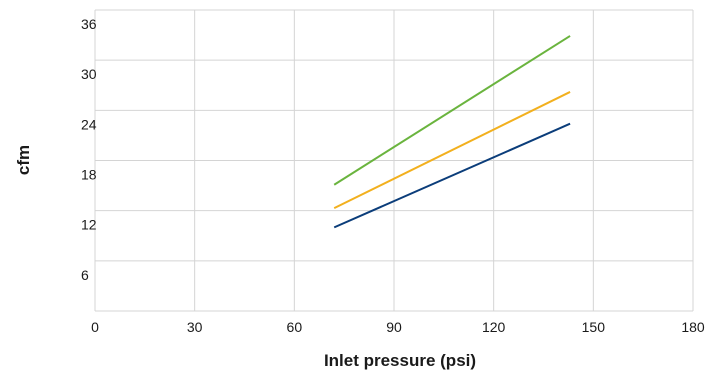  Describe the element at coordinates (89, 225) in the screenshot. I see `y-tick-label: 12` at that location.